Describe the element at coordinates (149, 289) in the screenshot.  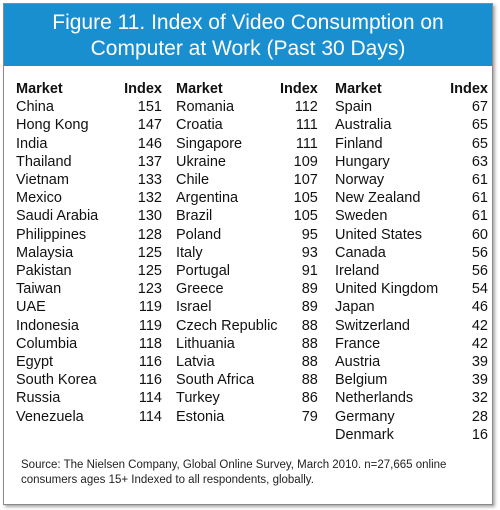
I see `index-value: 123` at that location.